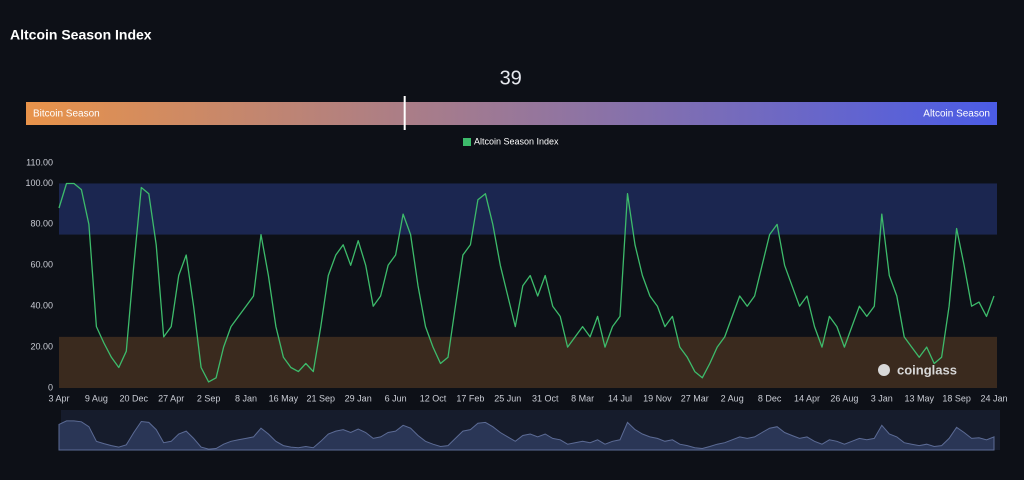 The width and height of the screenshot is (1024, 480). I want to click on x-tick-label: 25 Jun, so click(507, 398).